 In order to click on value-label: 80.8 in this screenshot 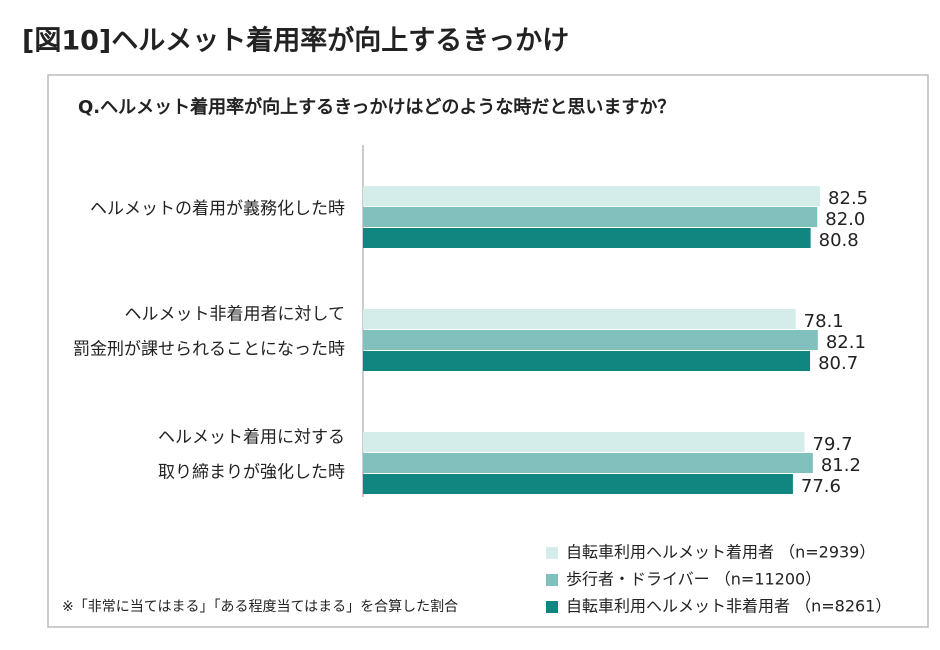, I will do `click(839, 240)`.